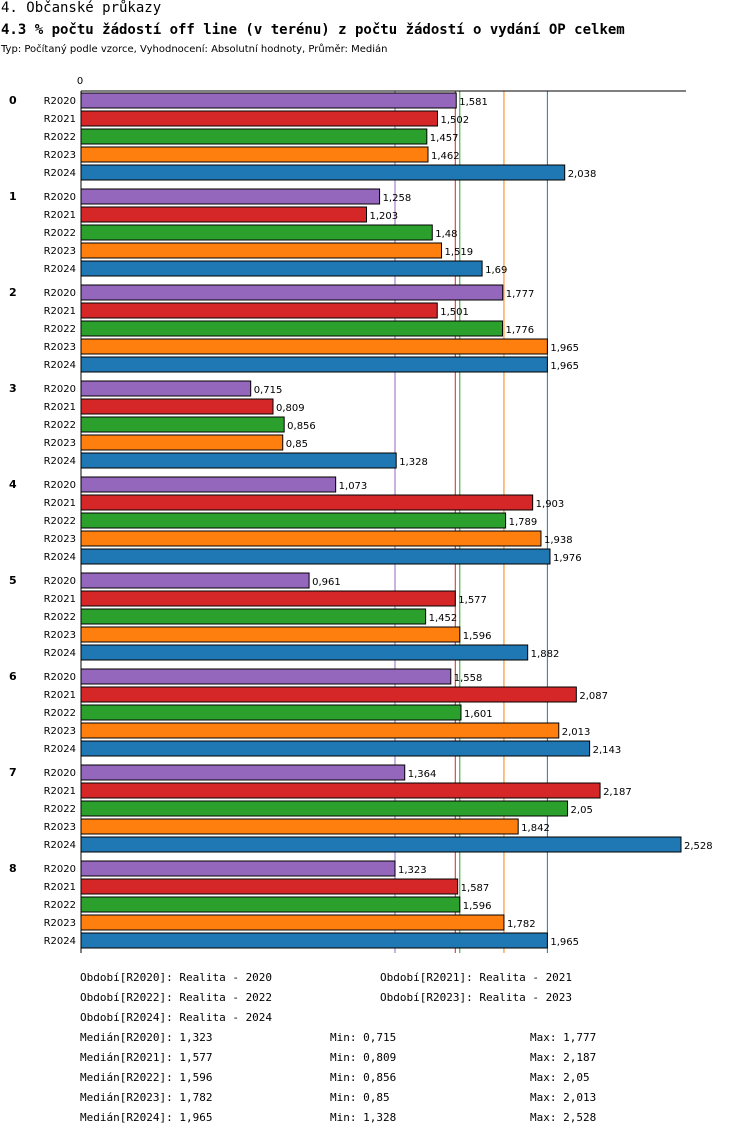 The height and width of the screenshot is (1136, 750). What do you see at coordinates (13, 196) in the screenshot?
I see `group-label: 1` at bounding box center [13, 196].